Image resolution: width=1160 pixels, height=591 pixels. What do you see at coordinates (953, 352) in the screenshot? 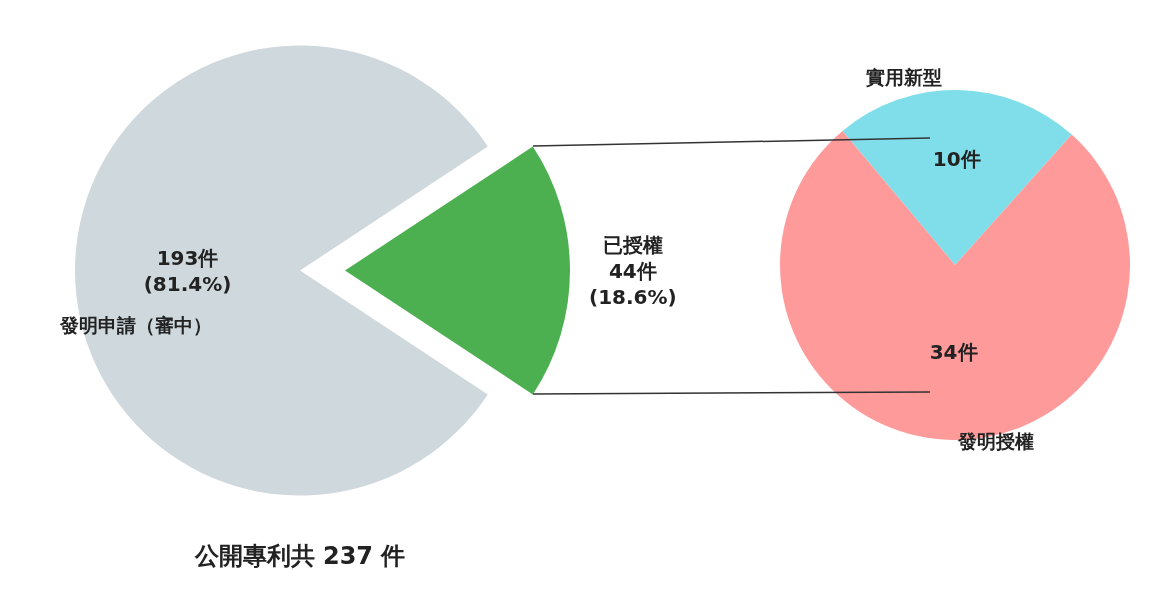
I see `data-label: 34件` at bounding box center [953, 352].